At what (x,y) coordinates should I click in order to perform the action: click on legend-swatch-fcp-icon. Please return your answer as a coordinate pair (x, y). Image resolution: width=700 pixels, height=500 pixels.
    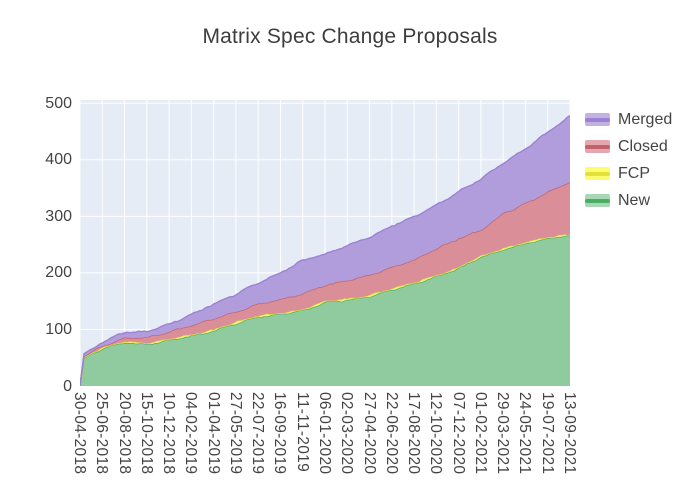
    Looking at the image, I should click on (597, 173).